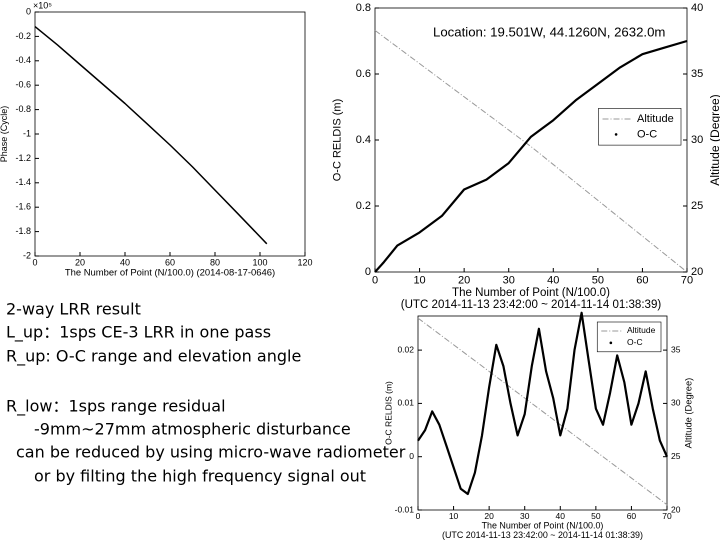  Describe the element at coordinates (363, 74) in the screenshot. I see `y-tick-label: 0.6` at that location.